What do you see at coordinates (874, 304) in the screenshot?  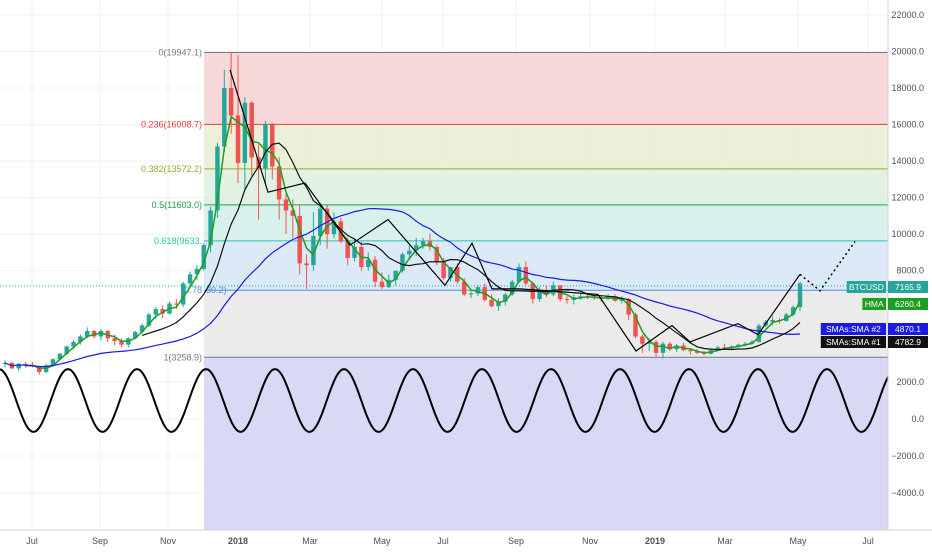 I see `price-label-name: HMA` at bounding box center [874, 304].